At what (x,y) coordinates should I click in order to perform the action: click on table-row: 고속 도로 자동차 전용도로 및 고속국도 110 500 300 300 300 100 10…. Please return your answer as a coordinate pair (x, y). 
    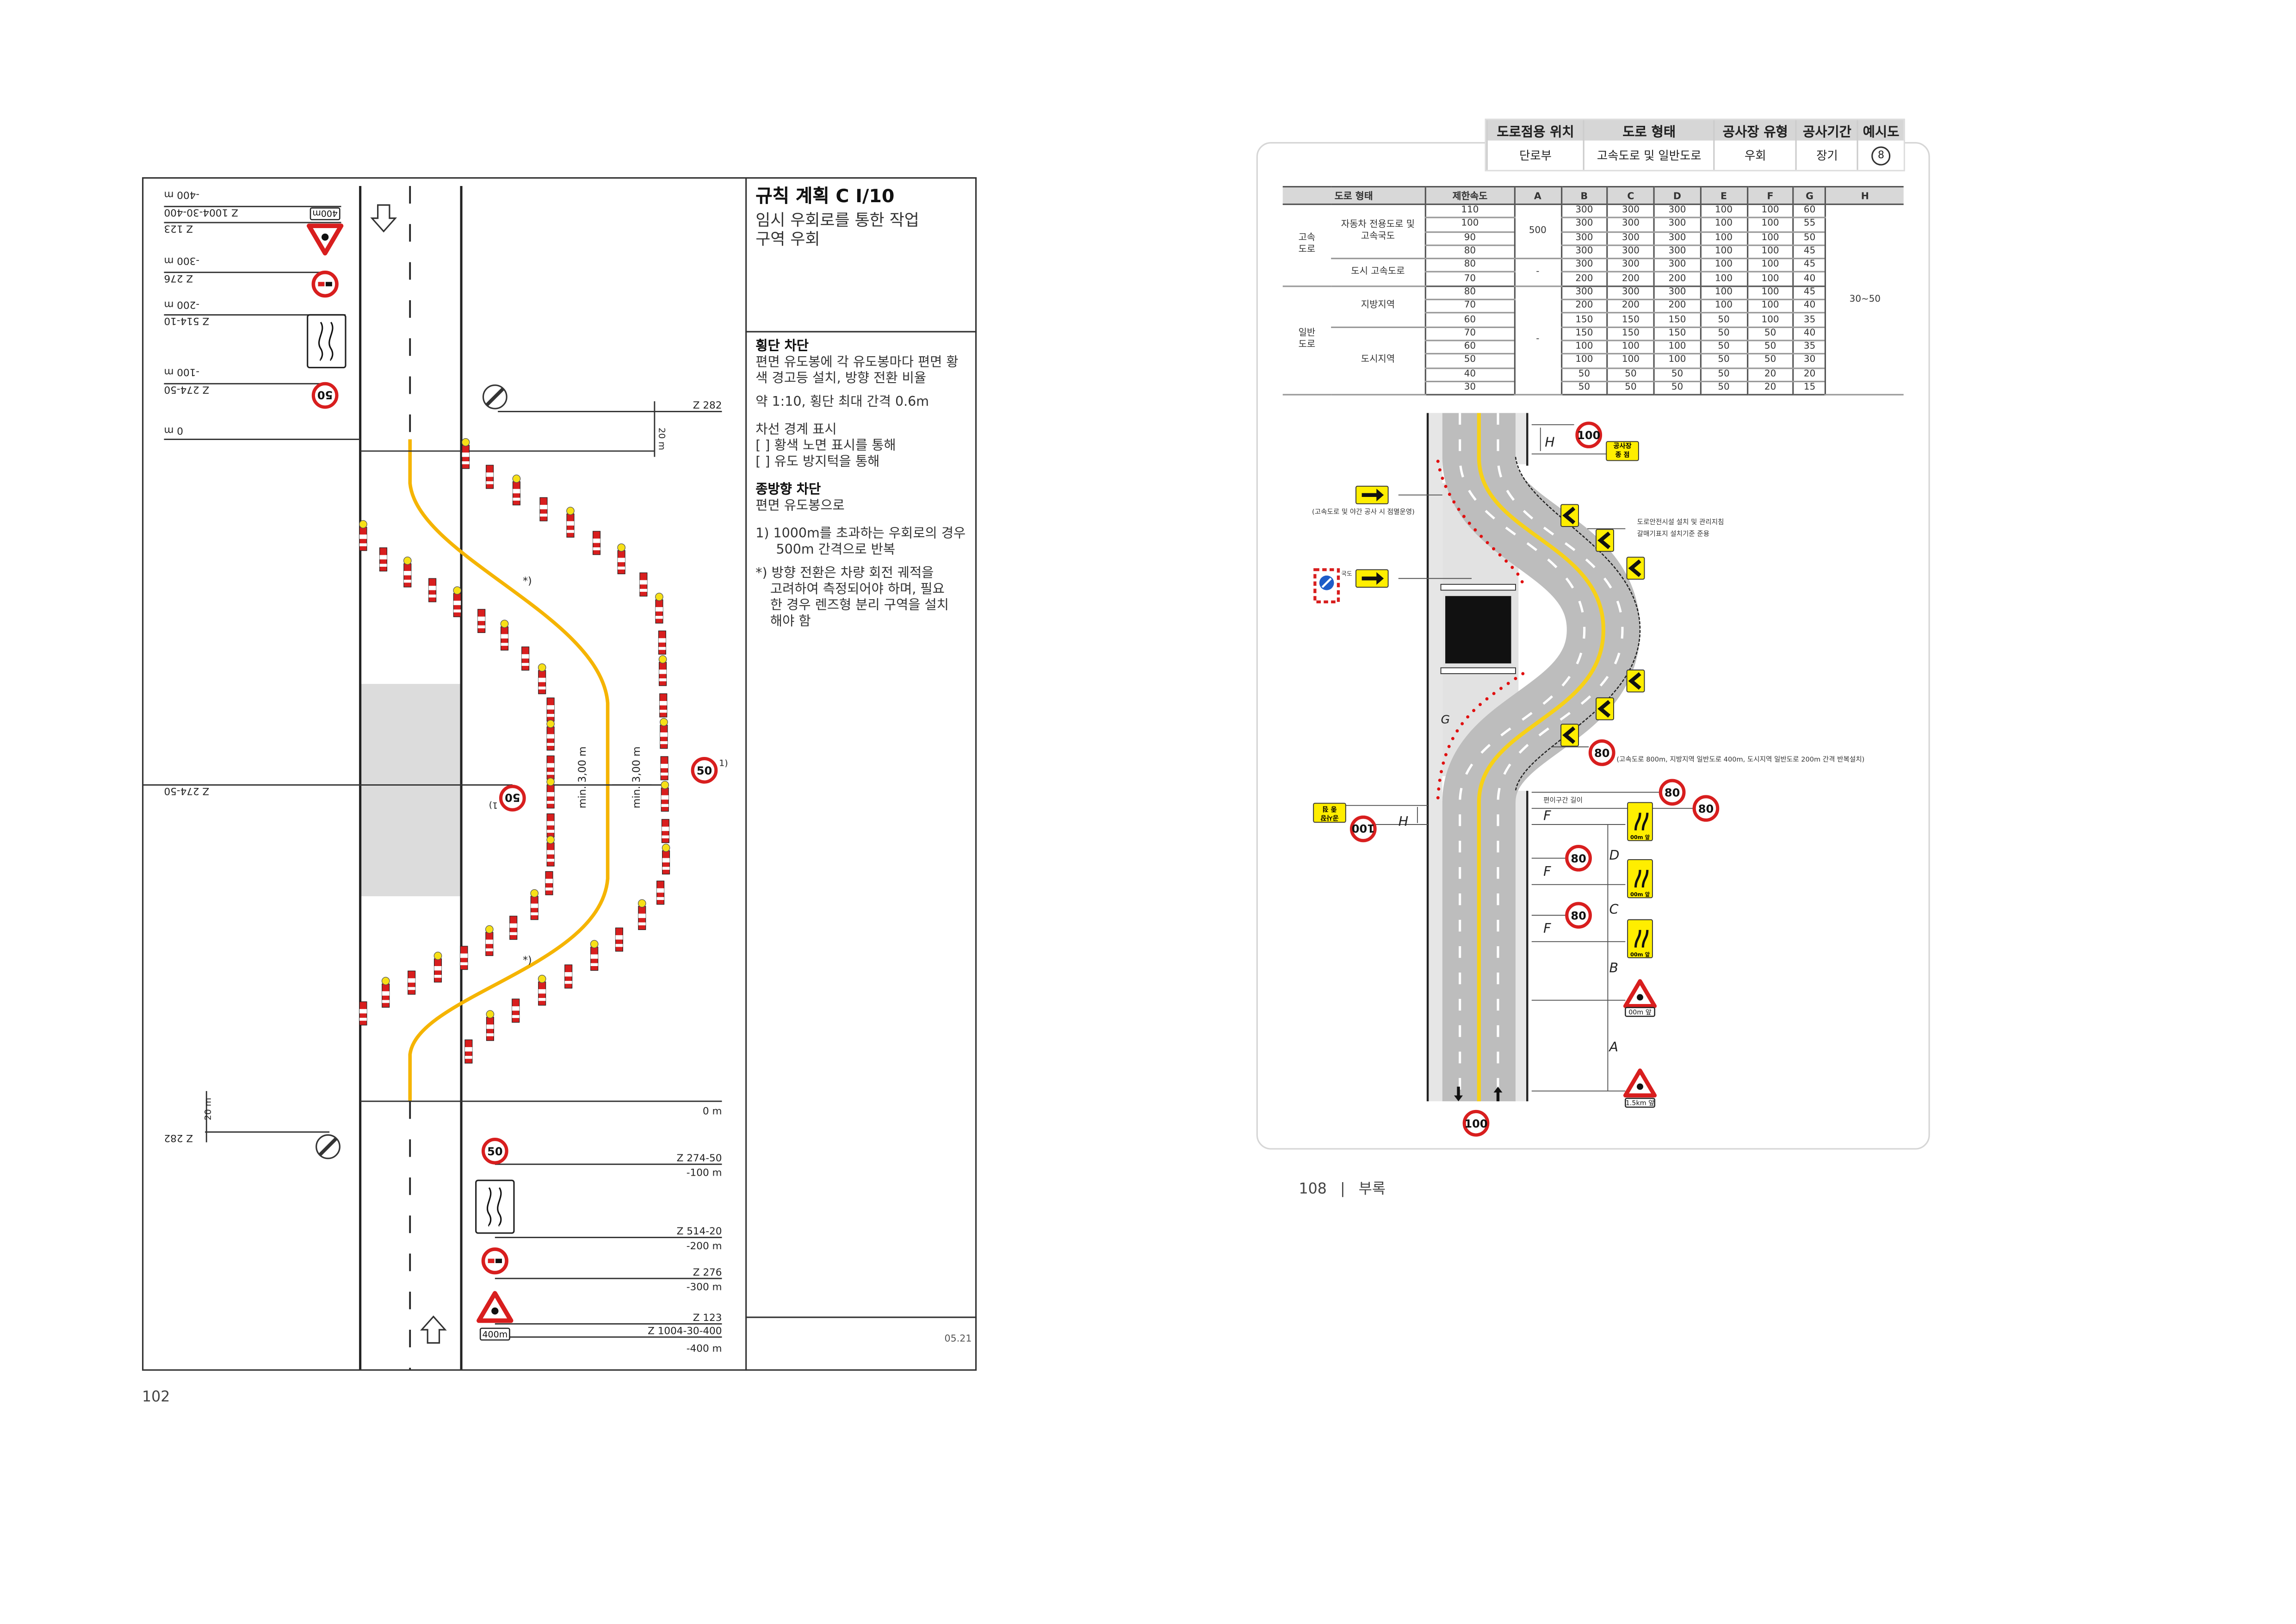
    Looking at the image, I should click on (1593, 300).